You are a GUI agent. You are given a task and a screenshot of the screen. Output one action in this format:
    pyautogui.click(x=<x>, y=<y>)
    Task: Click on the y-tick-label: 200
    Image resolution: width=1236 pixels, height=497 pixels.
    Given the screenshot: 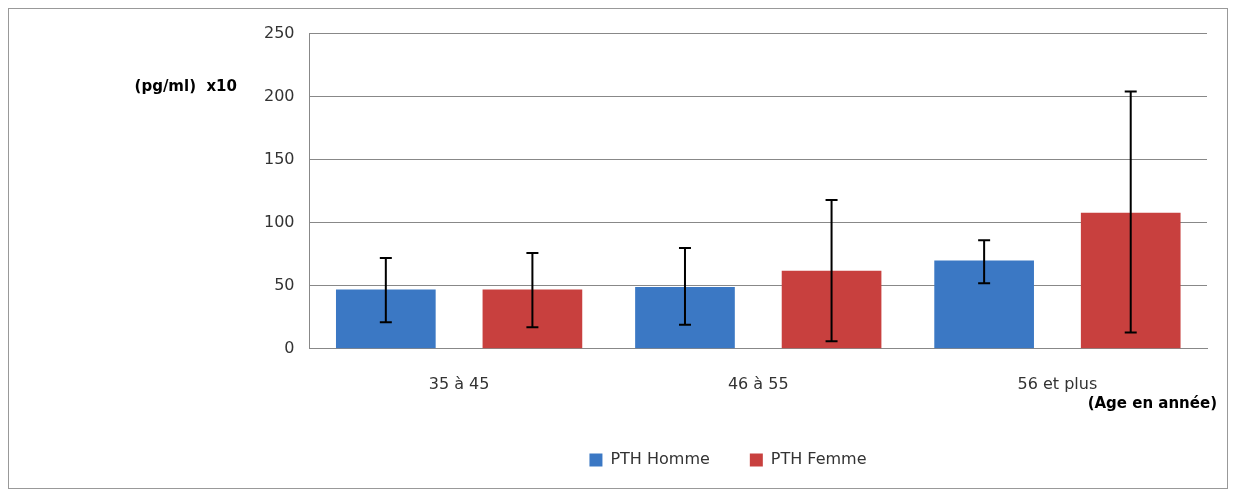 What is the action you would take?
    pyautogui.click(x=279, y=95)
    